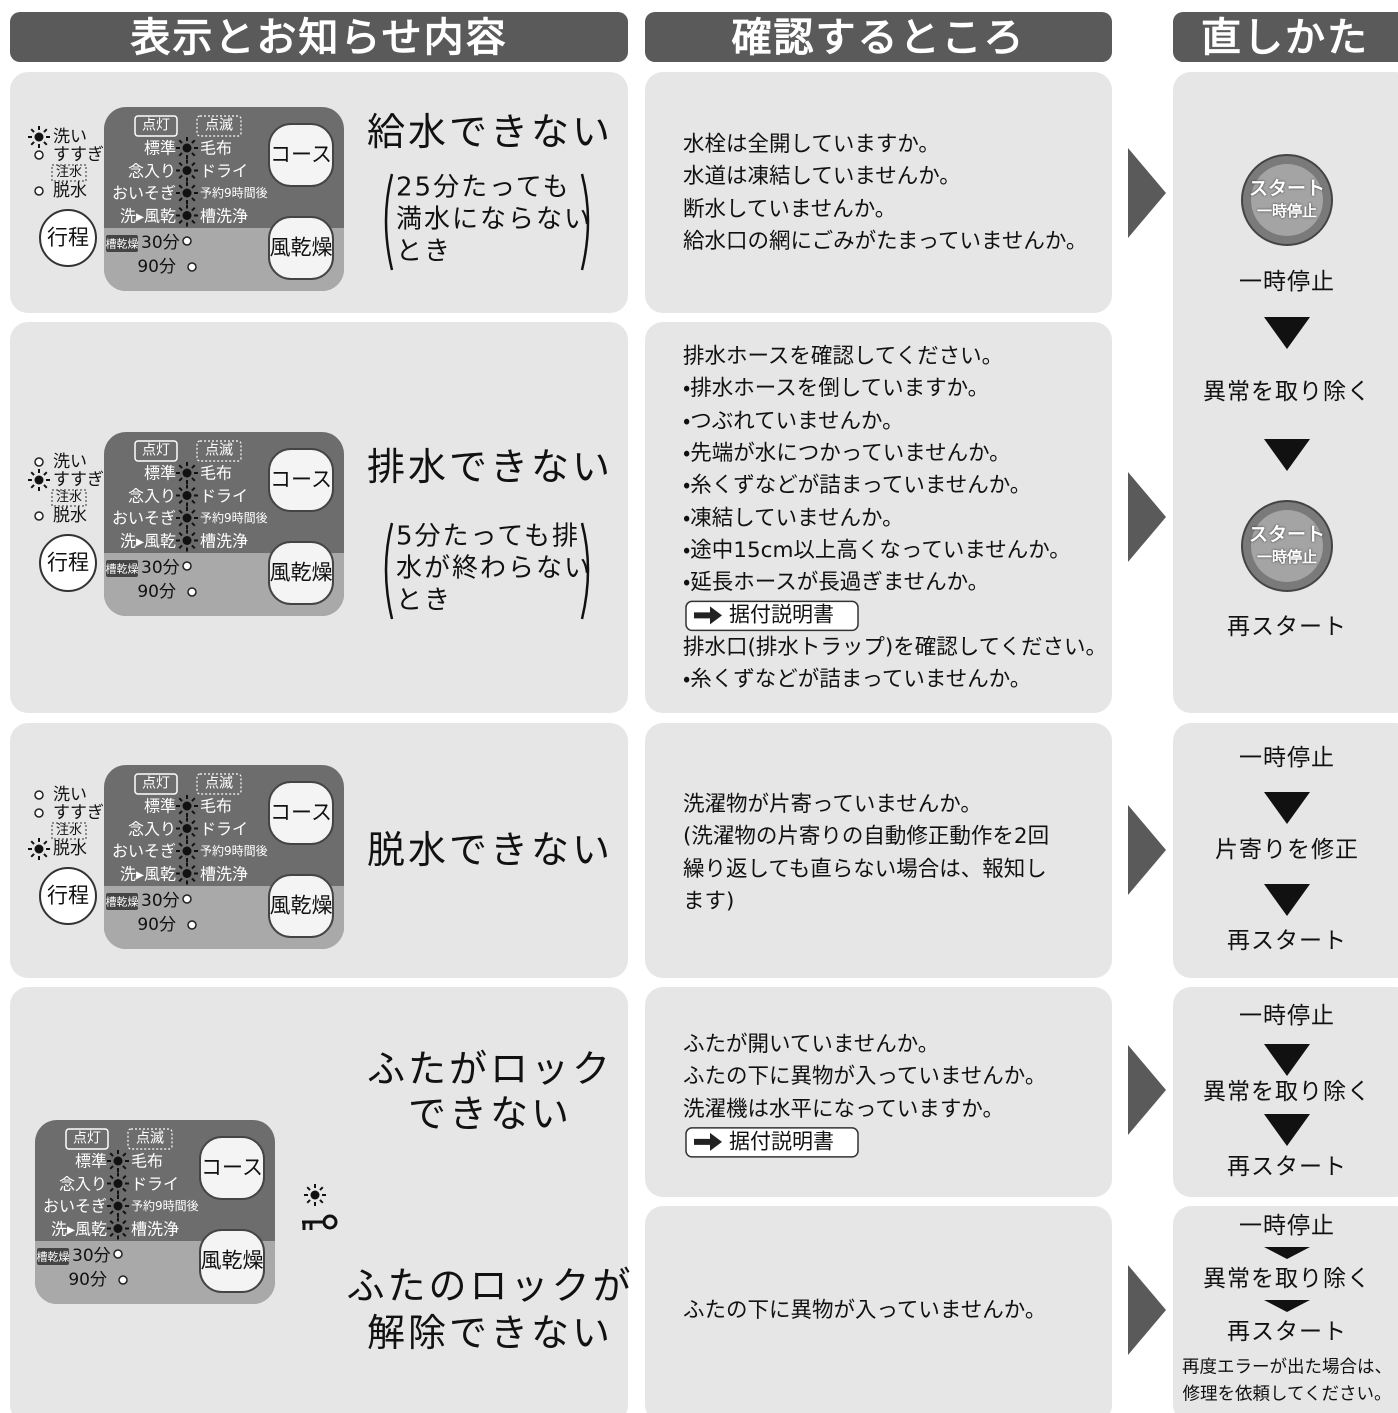  What do you see at coordinates (865, 869) in the screenshot?
I see `check-text: 繰り返しても直らない場合は、報知し` at bounding box center [865, 869].